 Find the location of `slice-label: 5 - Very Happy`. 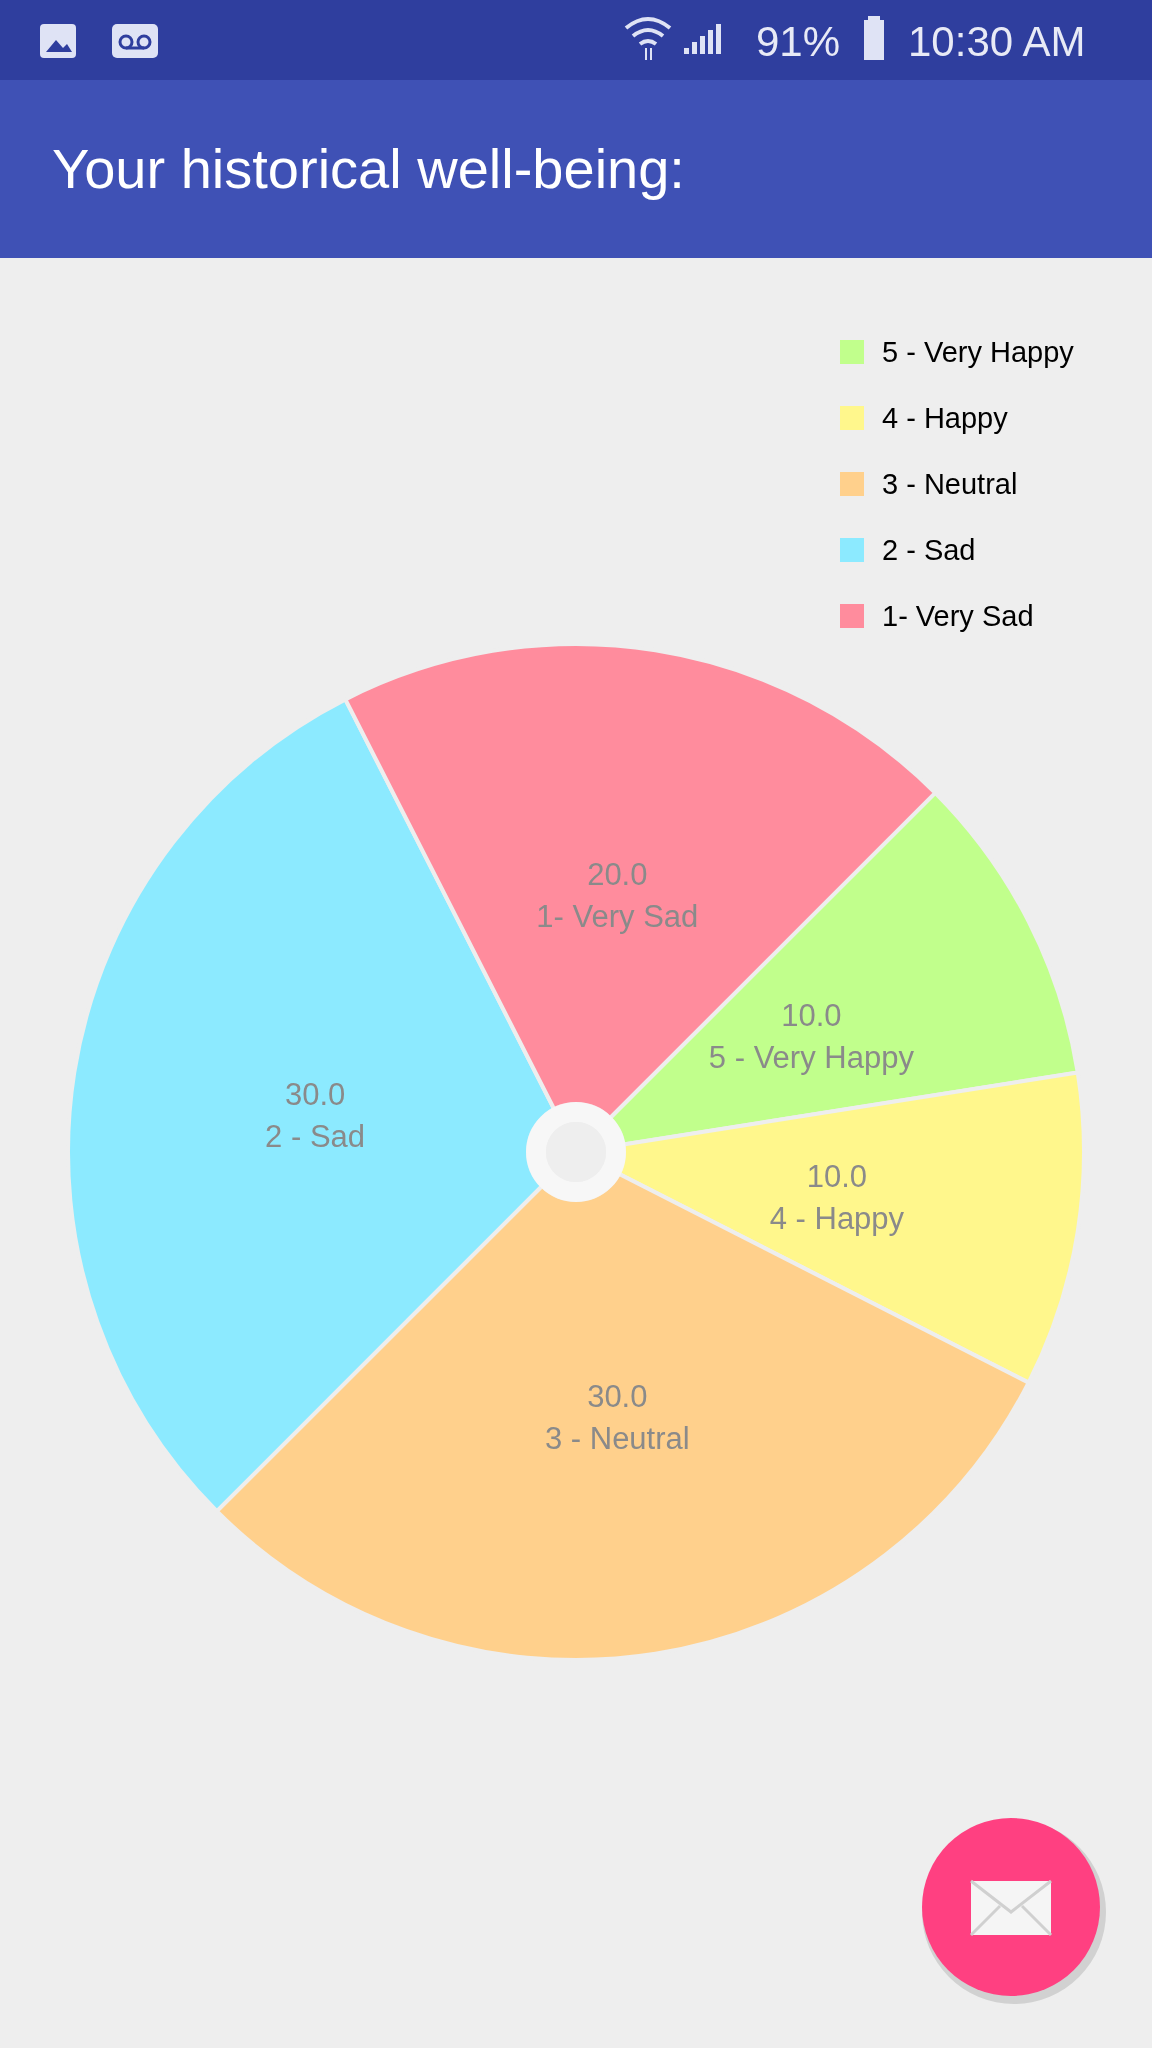

slice-label: 5 - Very Happy is located at coordinates (811, 1058).